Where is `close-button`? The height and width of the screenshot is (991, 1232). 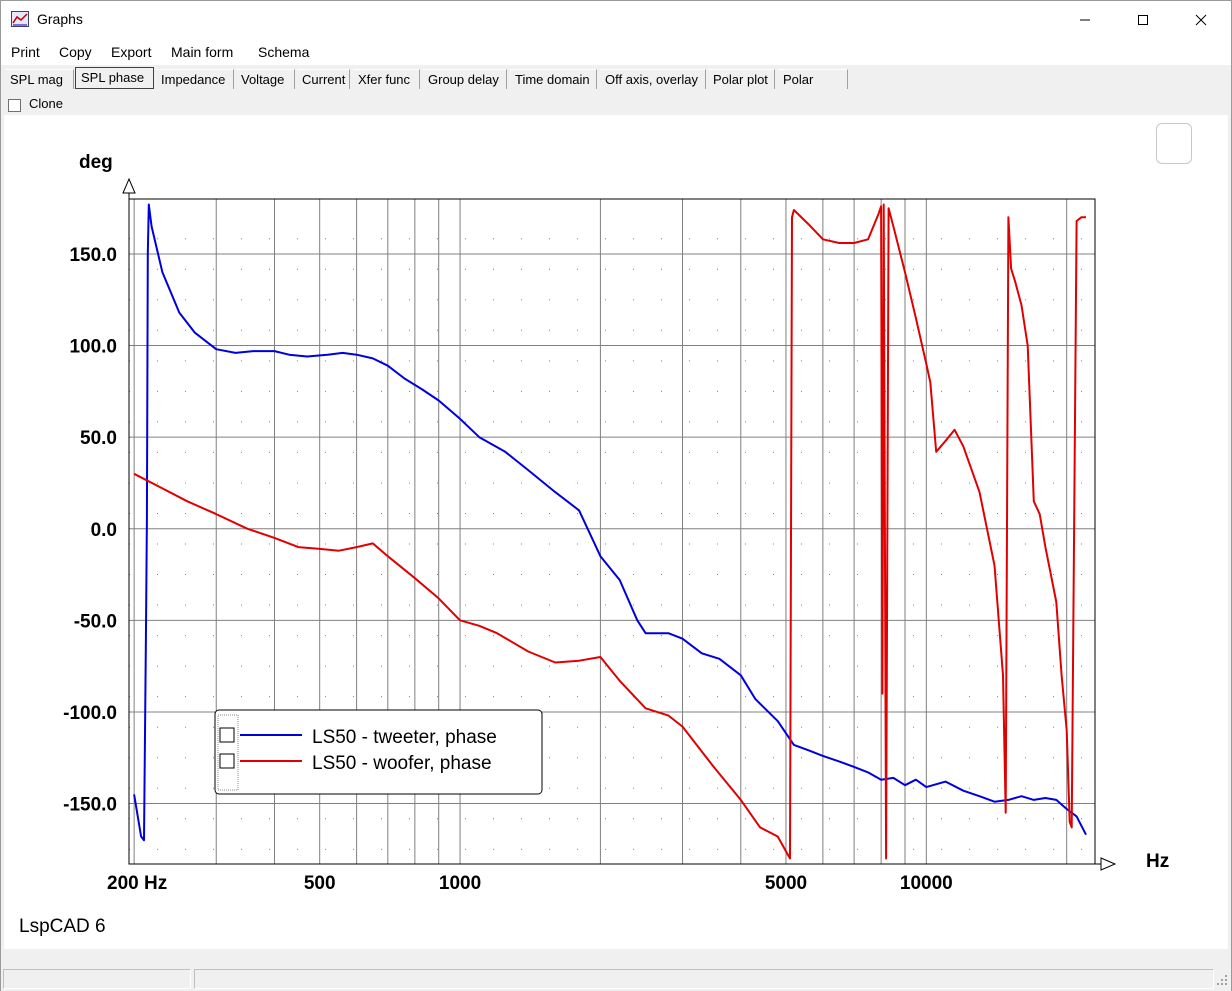 close-button is located at coordinates (1201, 20).